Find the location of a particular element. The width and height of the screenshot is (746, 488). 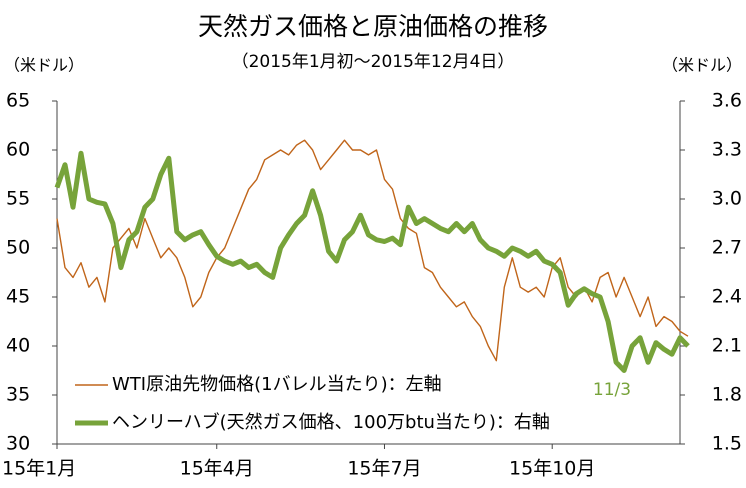

chart-subtitle: （2015年1月初～2015年12月4日） is located at coordinates (373, 62).